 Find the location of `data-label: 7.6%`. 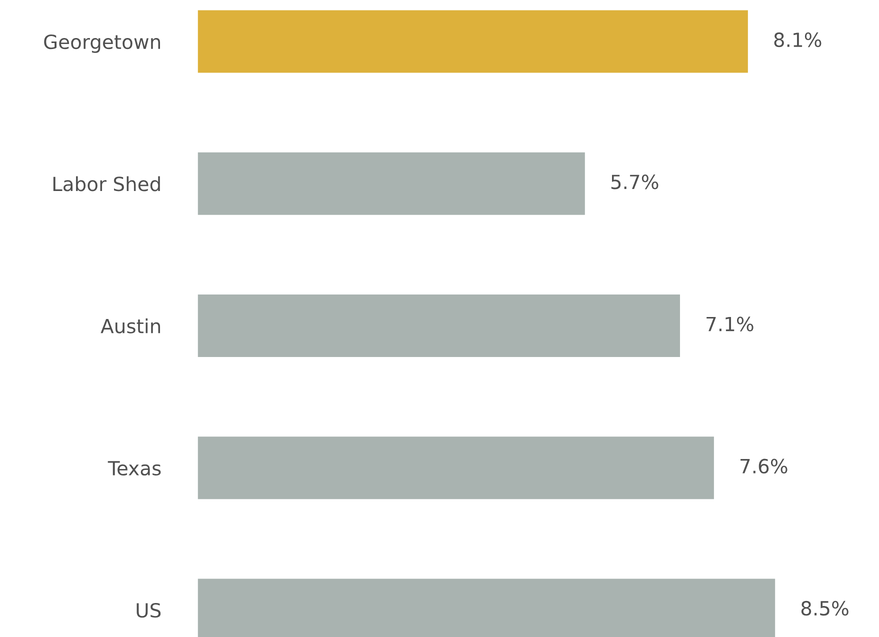

data-label: 7.6% is located at coordinates (764, 466).